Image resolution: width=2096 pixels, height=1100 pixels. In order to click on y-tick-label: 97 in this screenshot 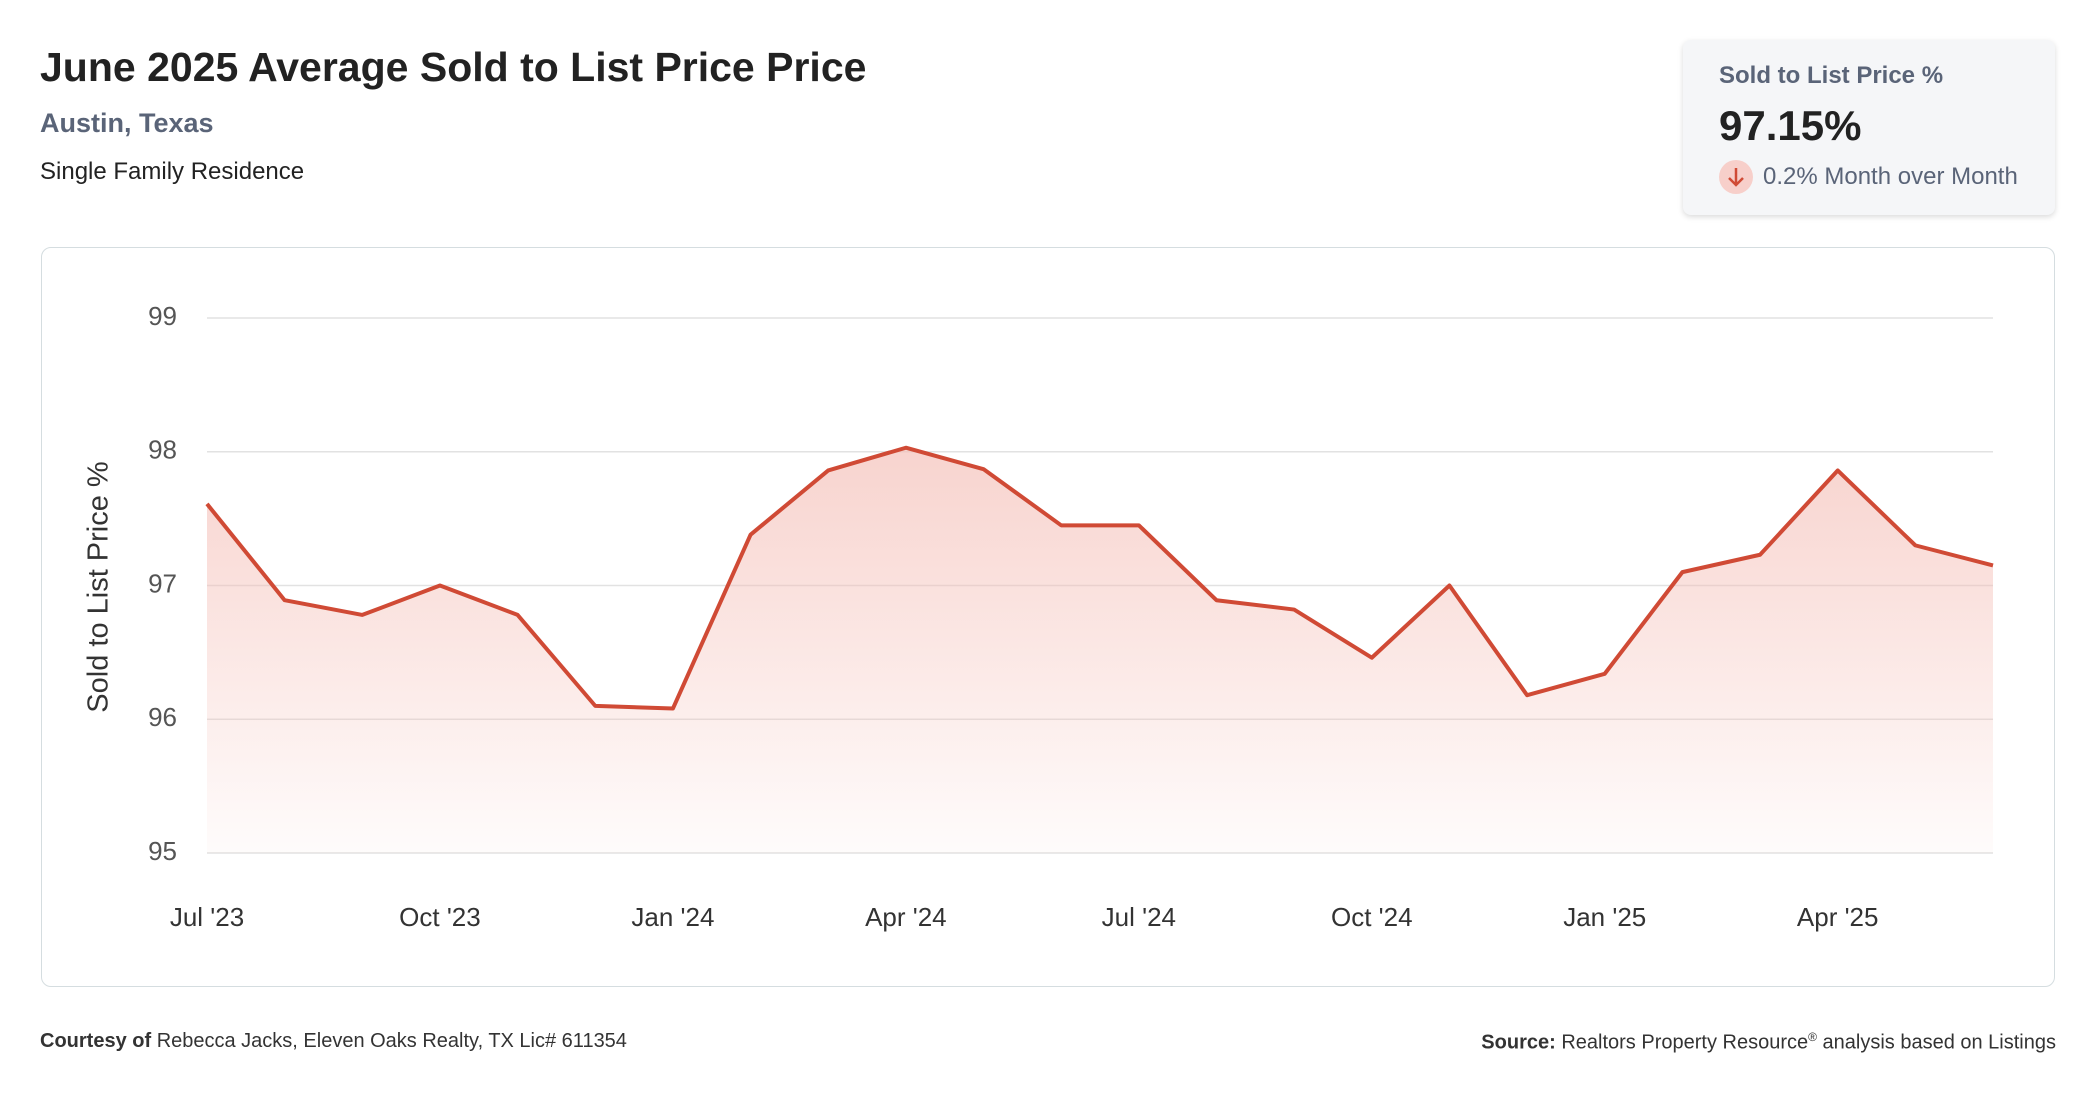, I will do `click(162, 583)`.